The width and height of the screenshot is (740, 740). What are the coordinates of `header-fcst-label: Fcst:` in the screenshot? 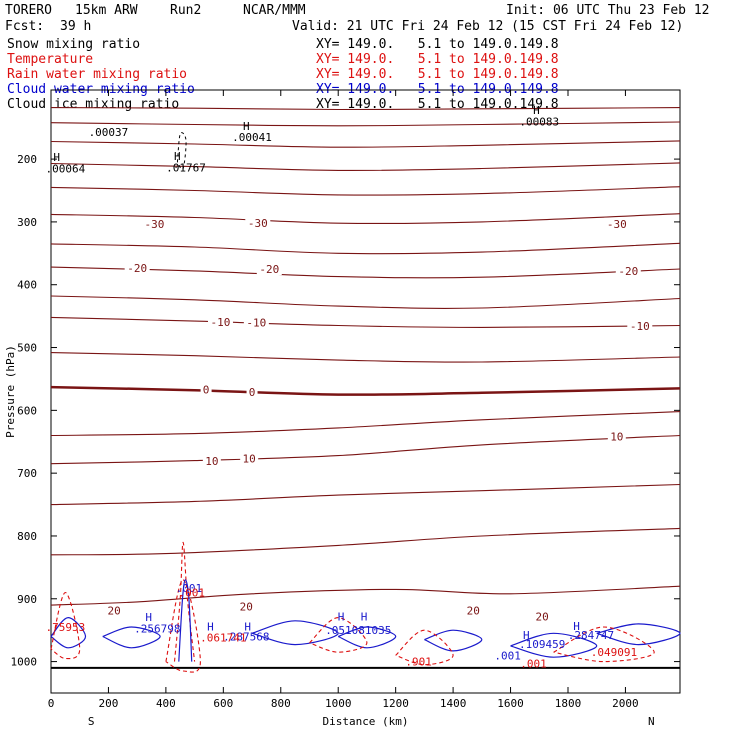 It's located at (25, 26).